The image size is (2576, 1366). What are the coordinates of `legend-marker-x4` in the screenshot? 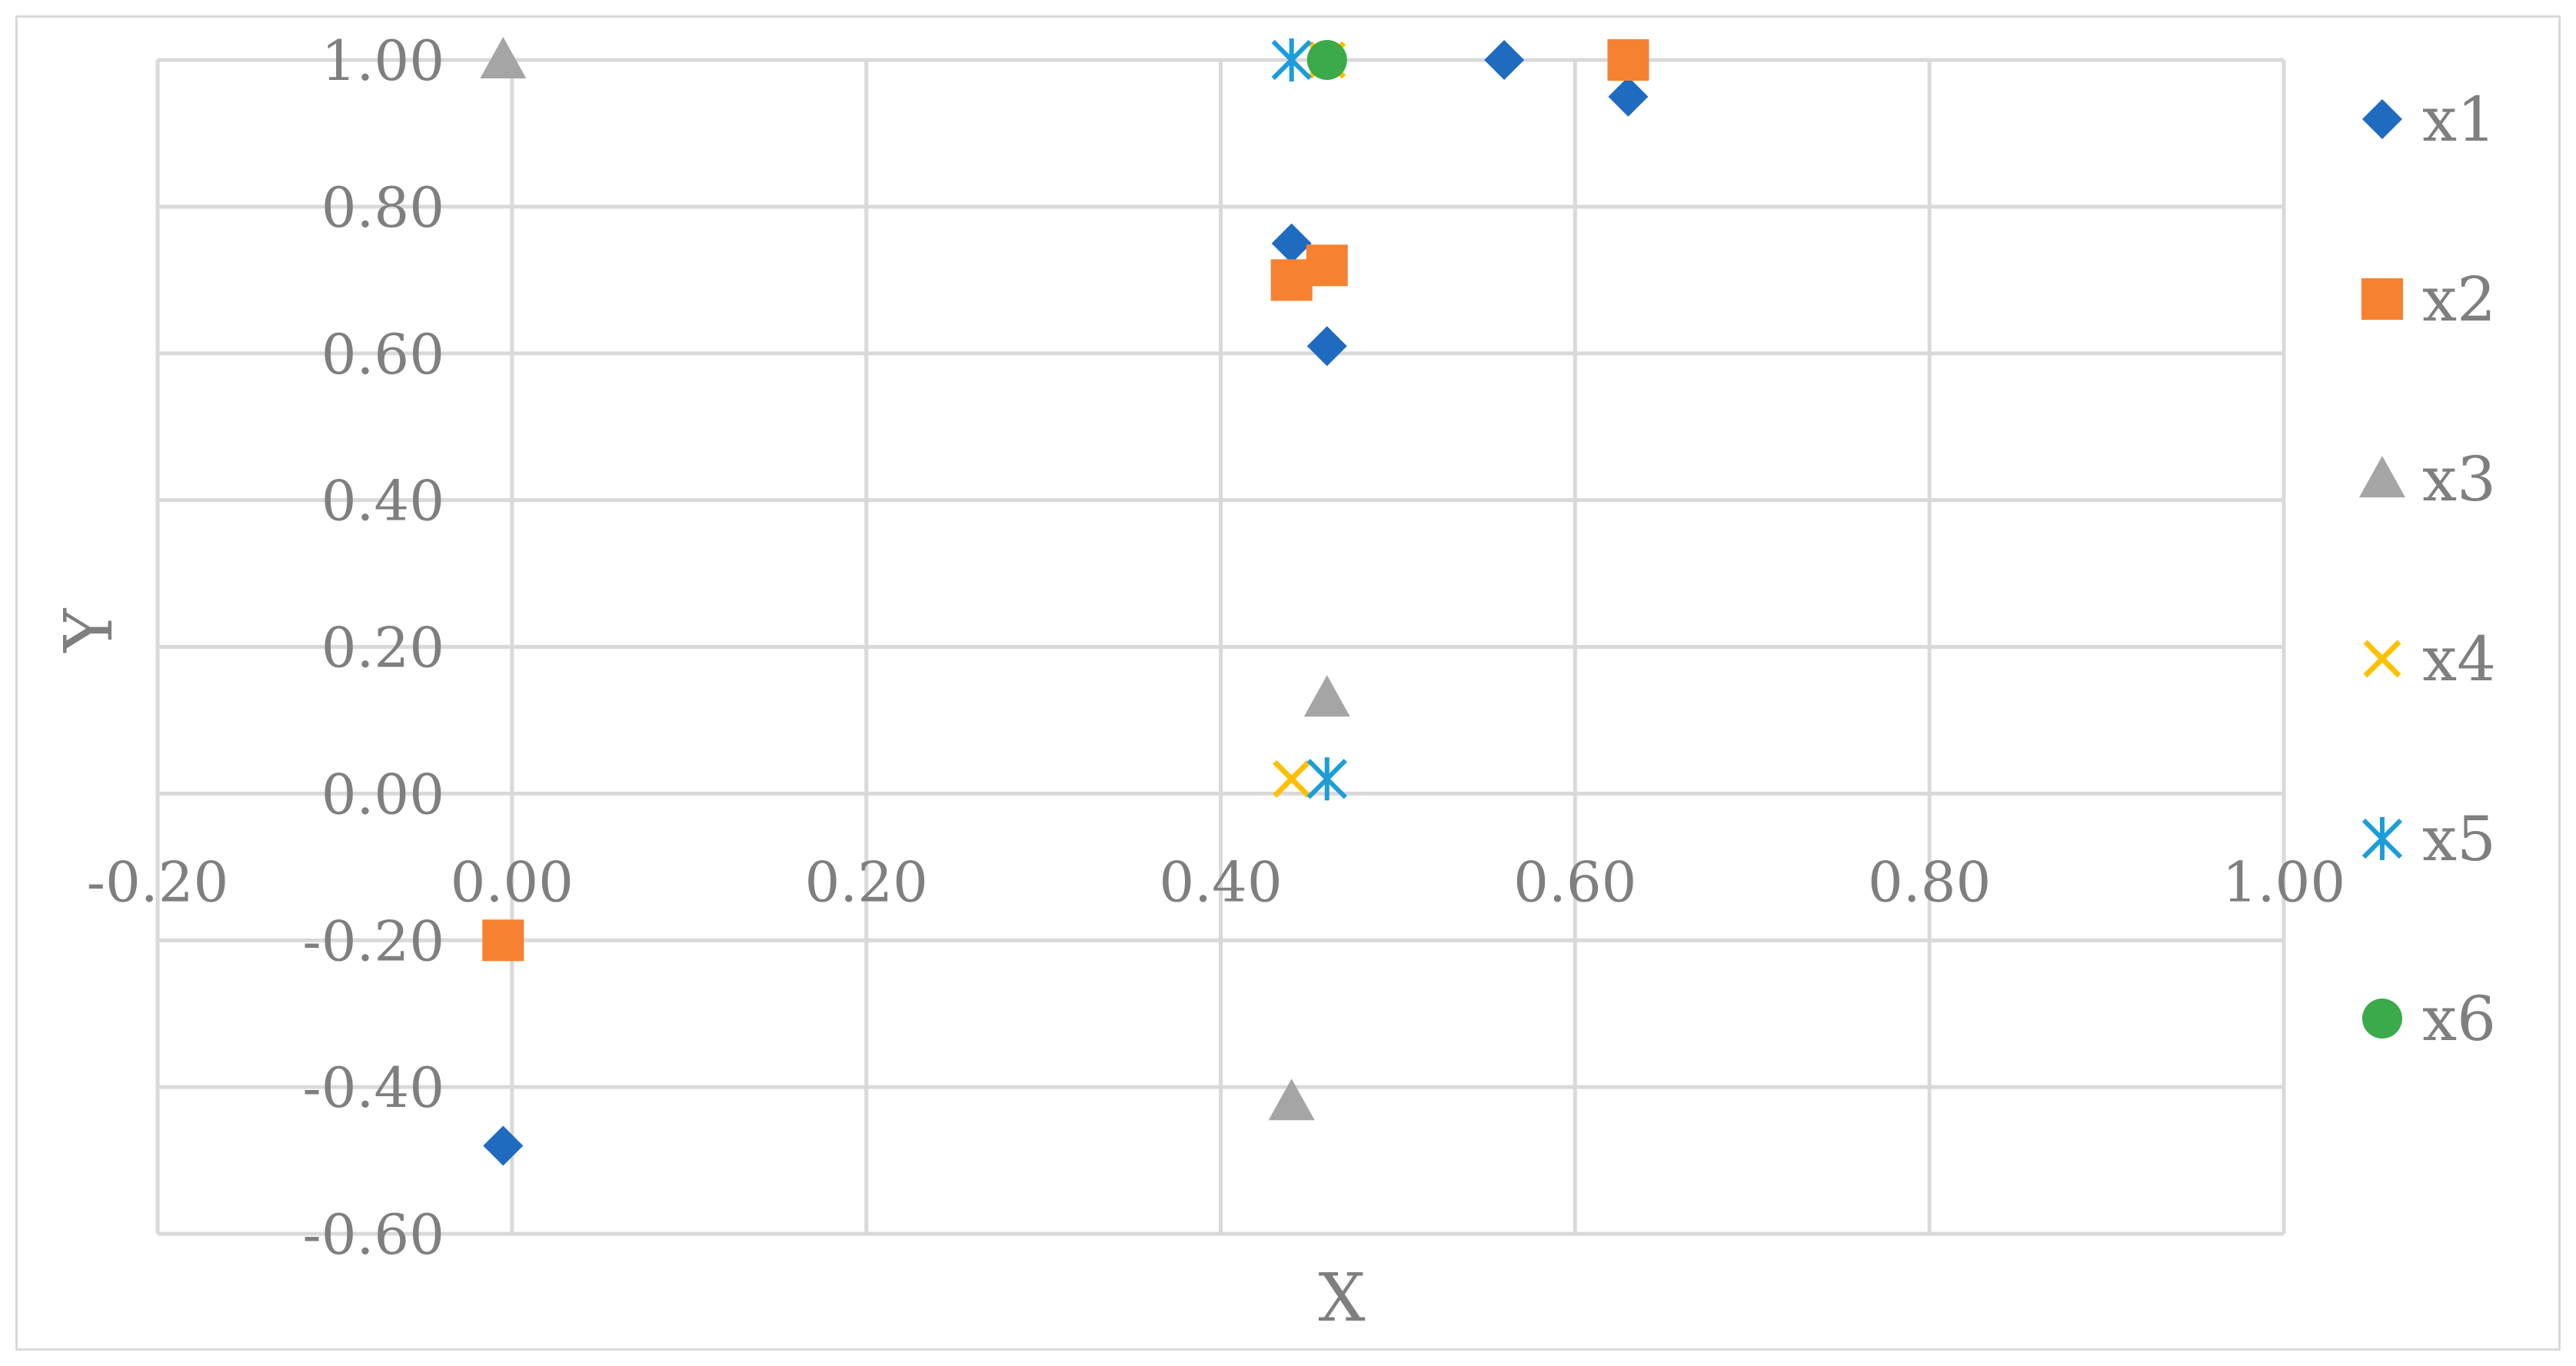 It's located at (2382, 659).